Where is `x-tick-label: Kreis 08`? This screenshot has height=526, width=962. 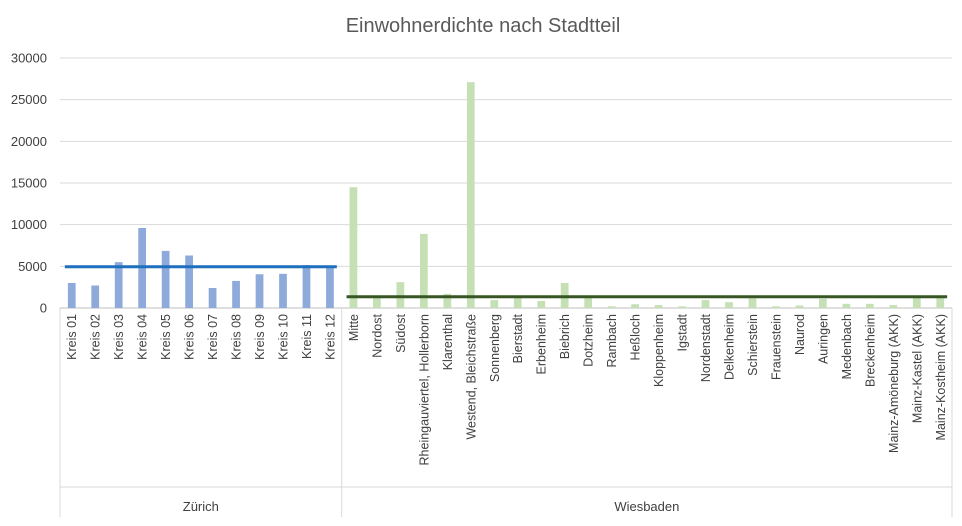
x-tick-label: Kreis 08 is located at coordinates (237, 337).